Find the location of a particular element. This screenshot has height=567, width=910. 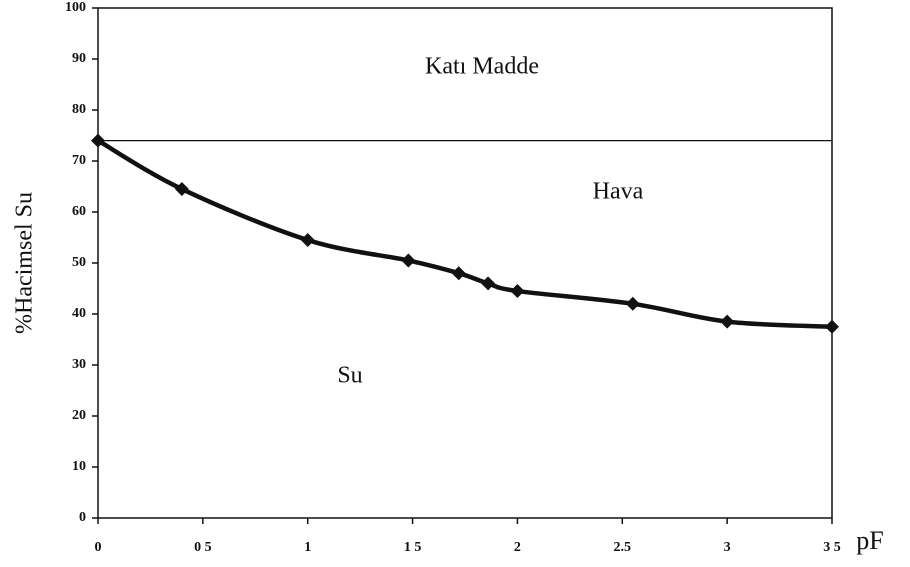

y-tick-label: 60 is located at coordinates (79, 211).